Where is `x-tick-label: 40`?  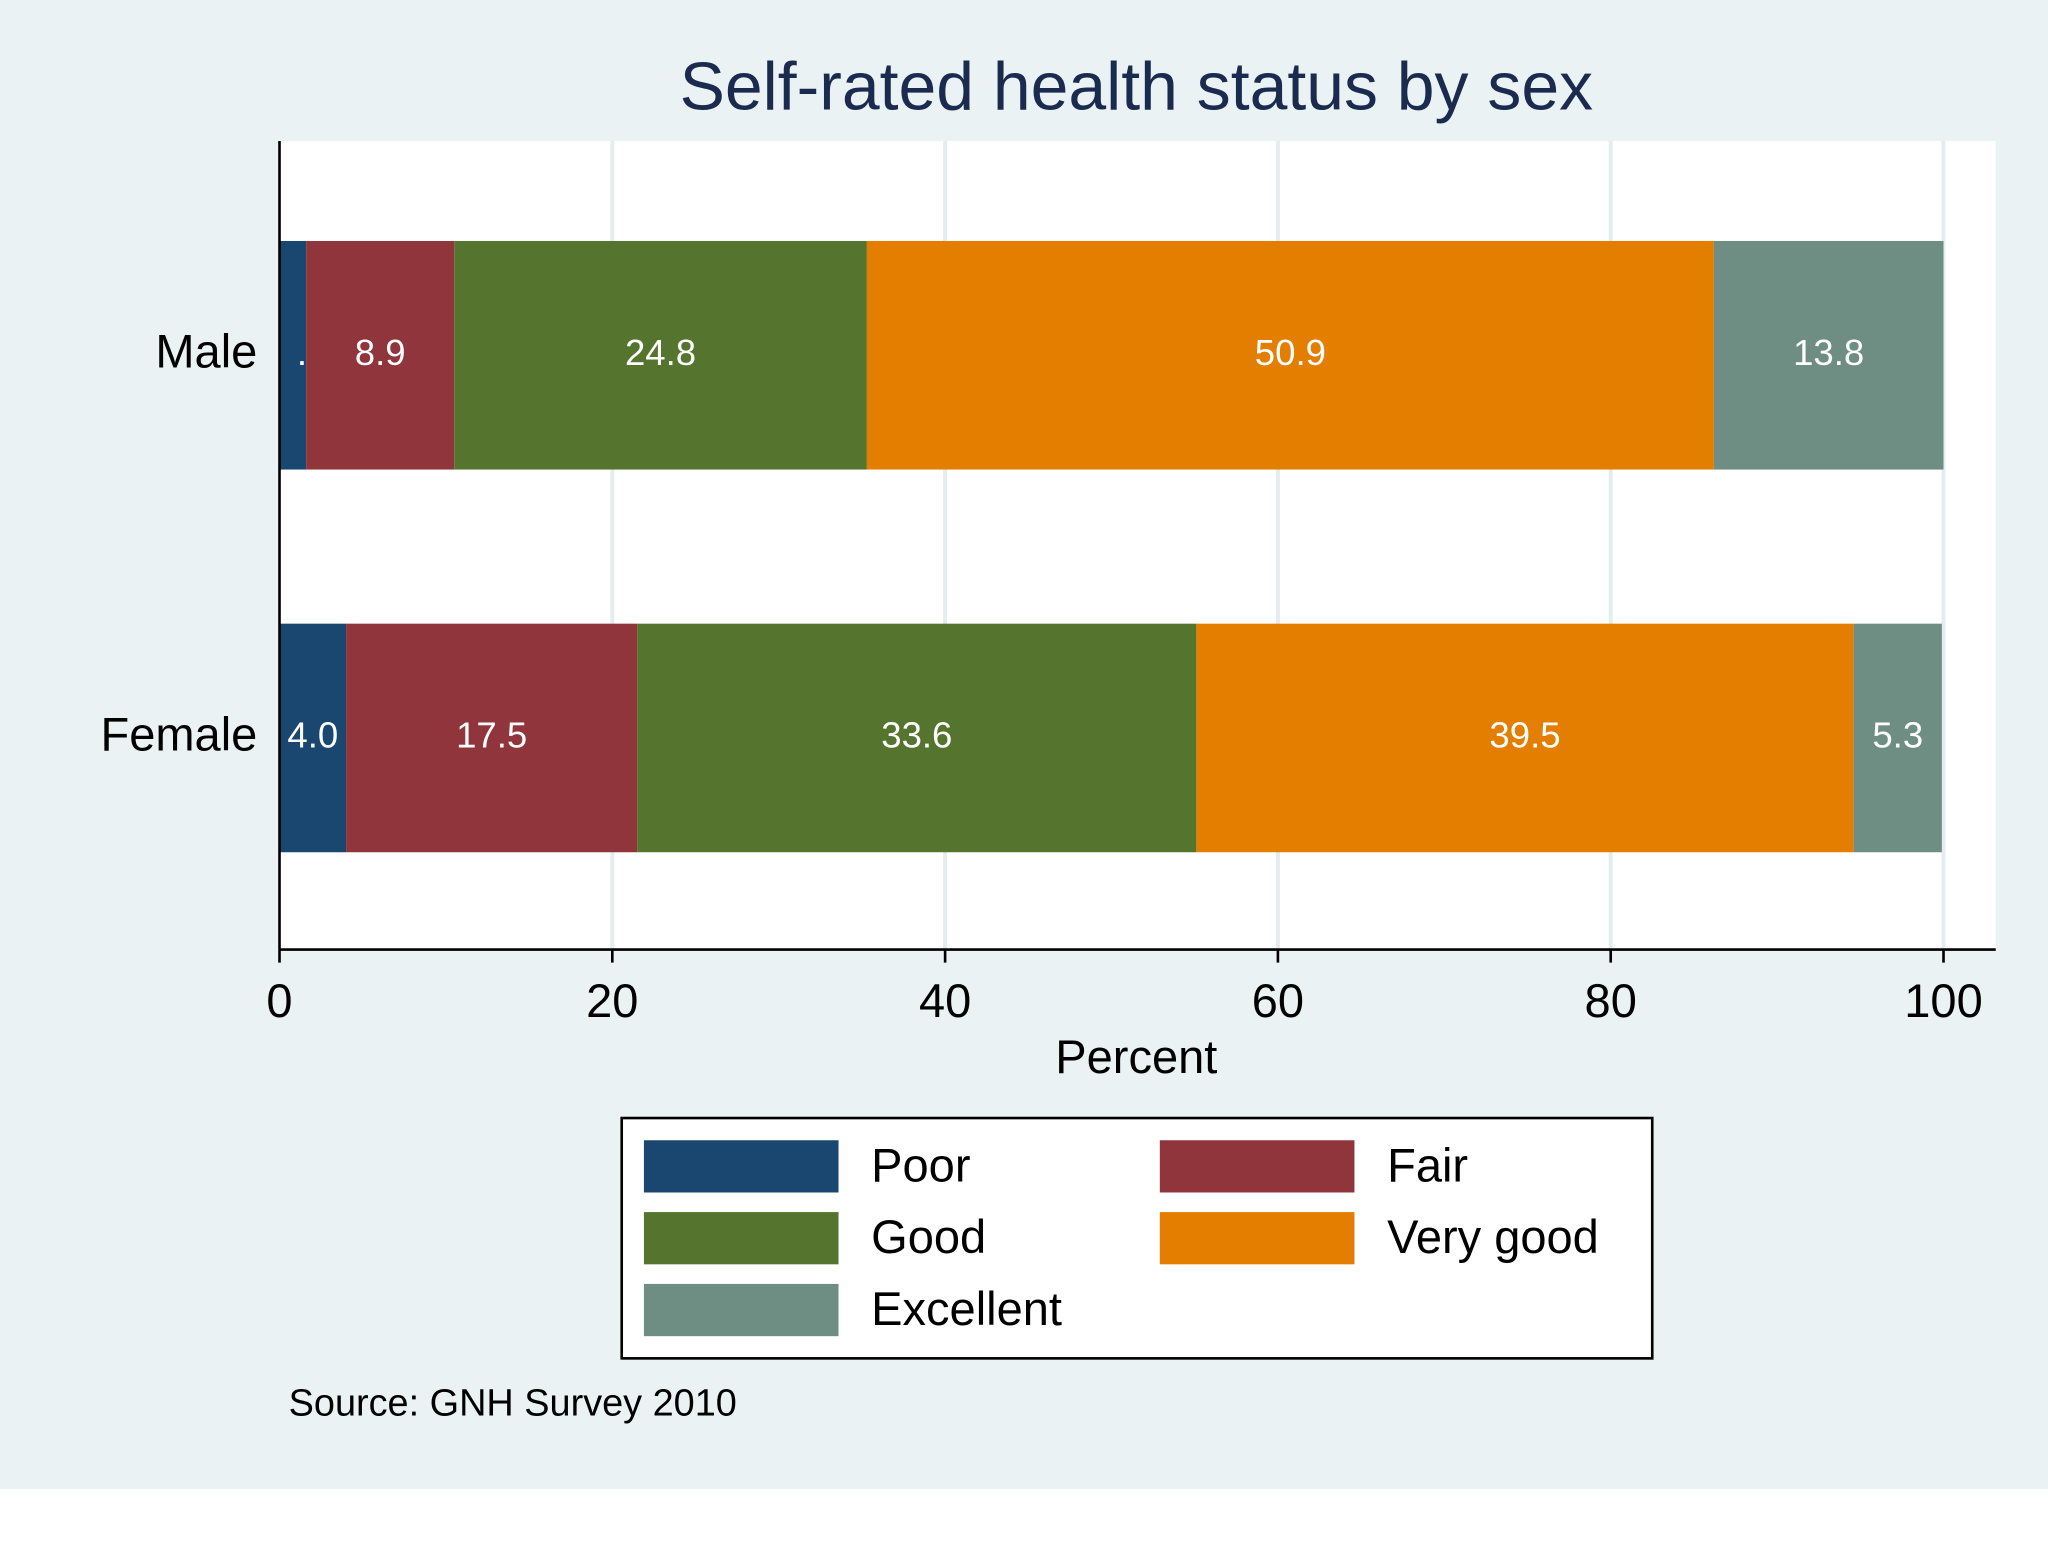 x-tick-label: 40 is located at coordinates (945, 1000).